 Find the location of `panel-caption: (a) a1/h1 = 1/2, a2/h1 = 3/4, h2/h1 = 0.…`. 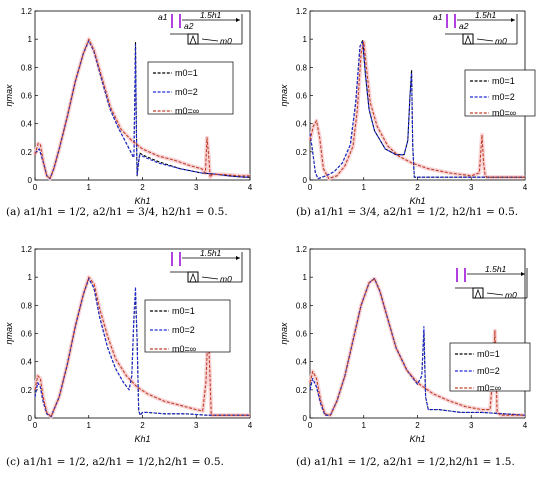

panel-caption: (a) a1/h1 = 1/2, a2/h1 = 3/4, h2/h1 = 0.… is located at coordinates (117, 212).